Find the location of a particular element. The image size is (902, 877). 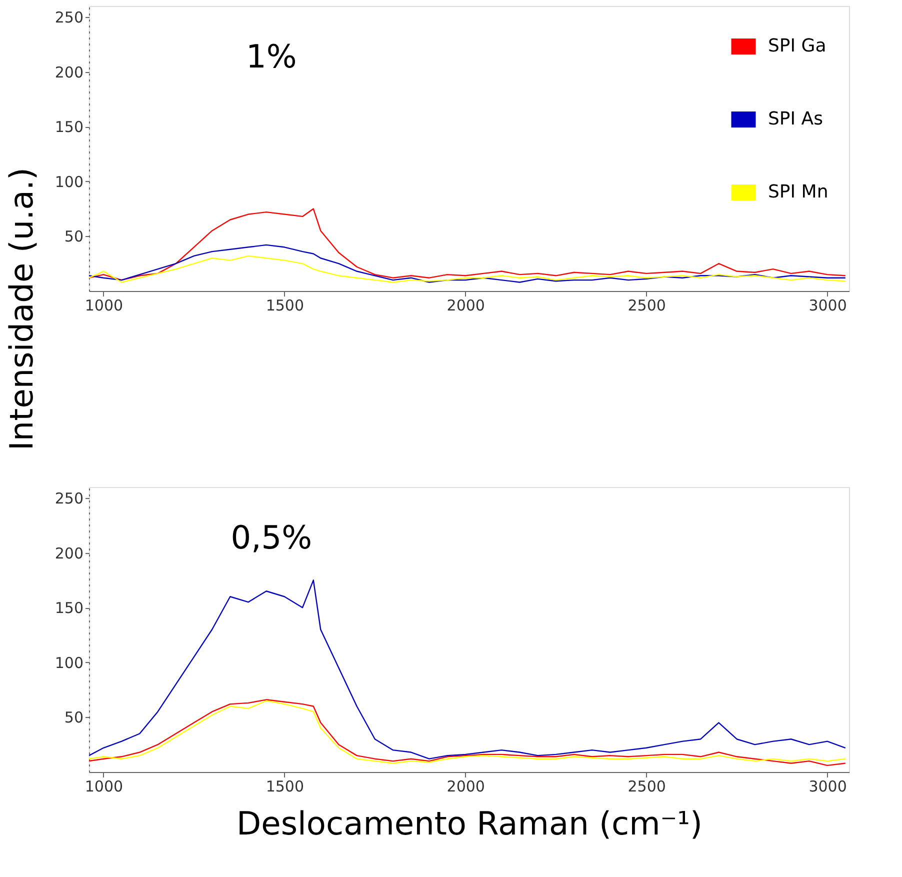

y-axis-title: Intensidade (u.a.) is located at coordinates (21, 309).